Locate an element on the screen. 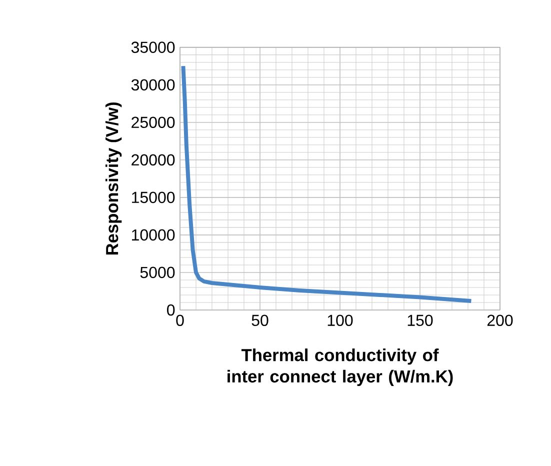 Image resolution: width=551 pixels, height=466 pixels. x-tick-label: 50 is located at coordinates (260, 320).